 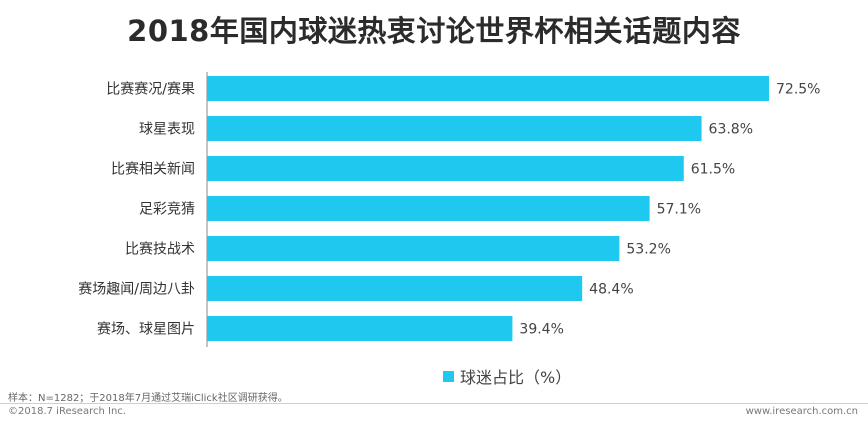 I want to click on website: www.iresearch.com.cn, so click(x=801, y=411).